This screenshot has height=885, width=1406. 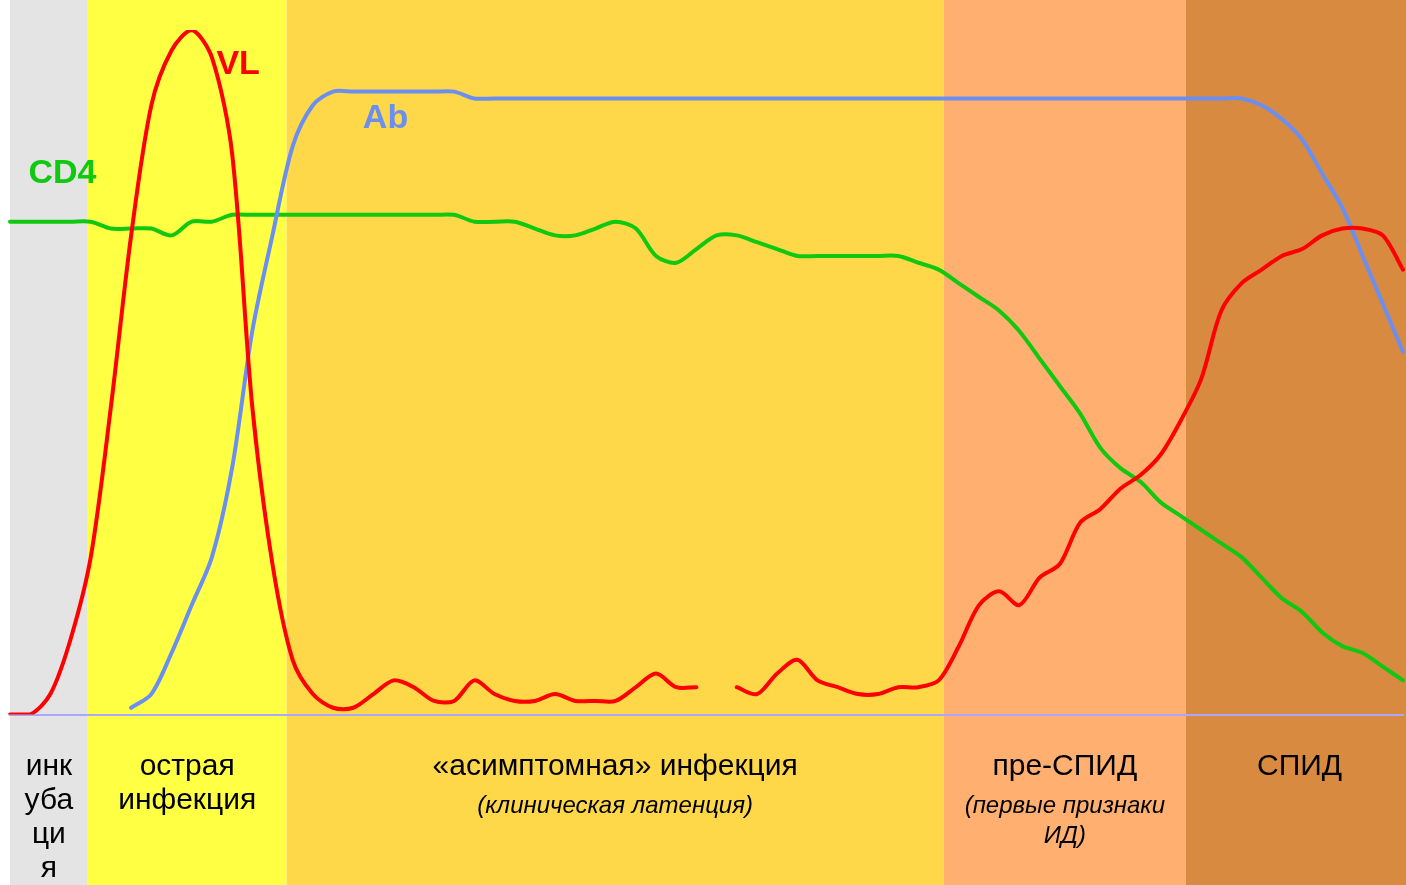 What do you see at coordinates (1299, 764) in the screenshot?
I see `text: СПИД` at bounding box center [1299, 764].